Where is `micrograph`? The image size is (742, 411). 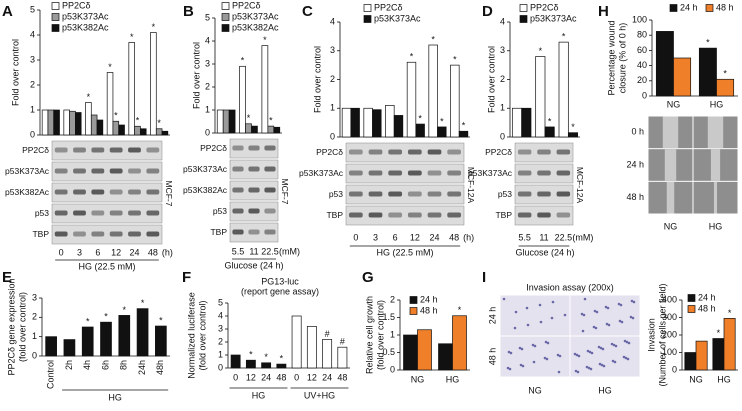 micrograph is located at coordinates (535, 356).